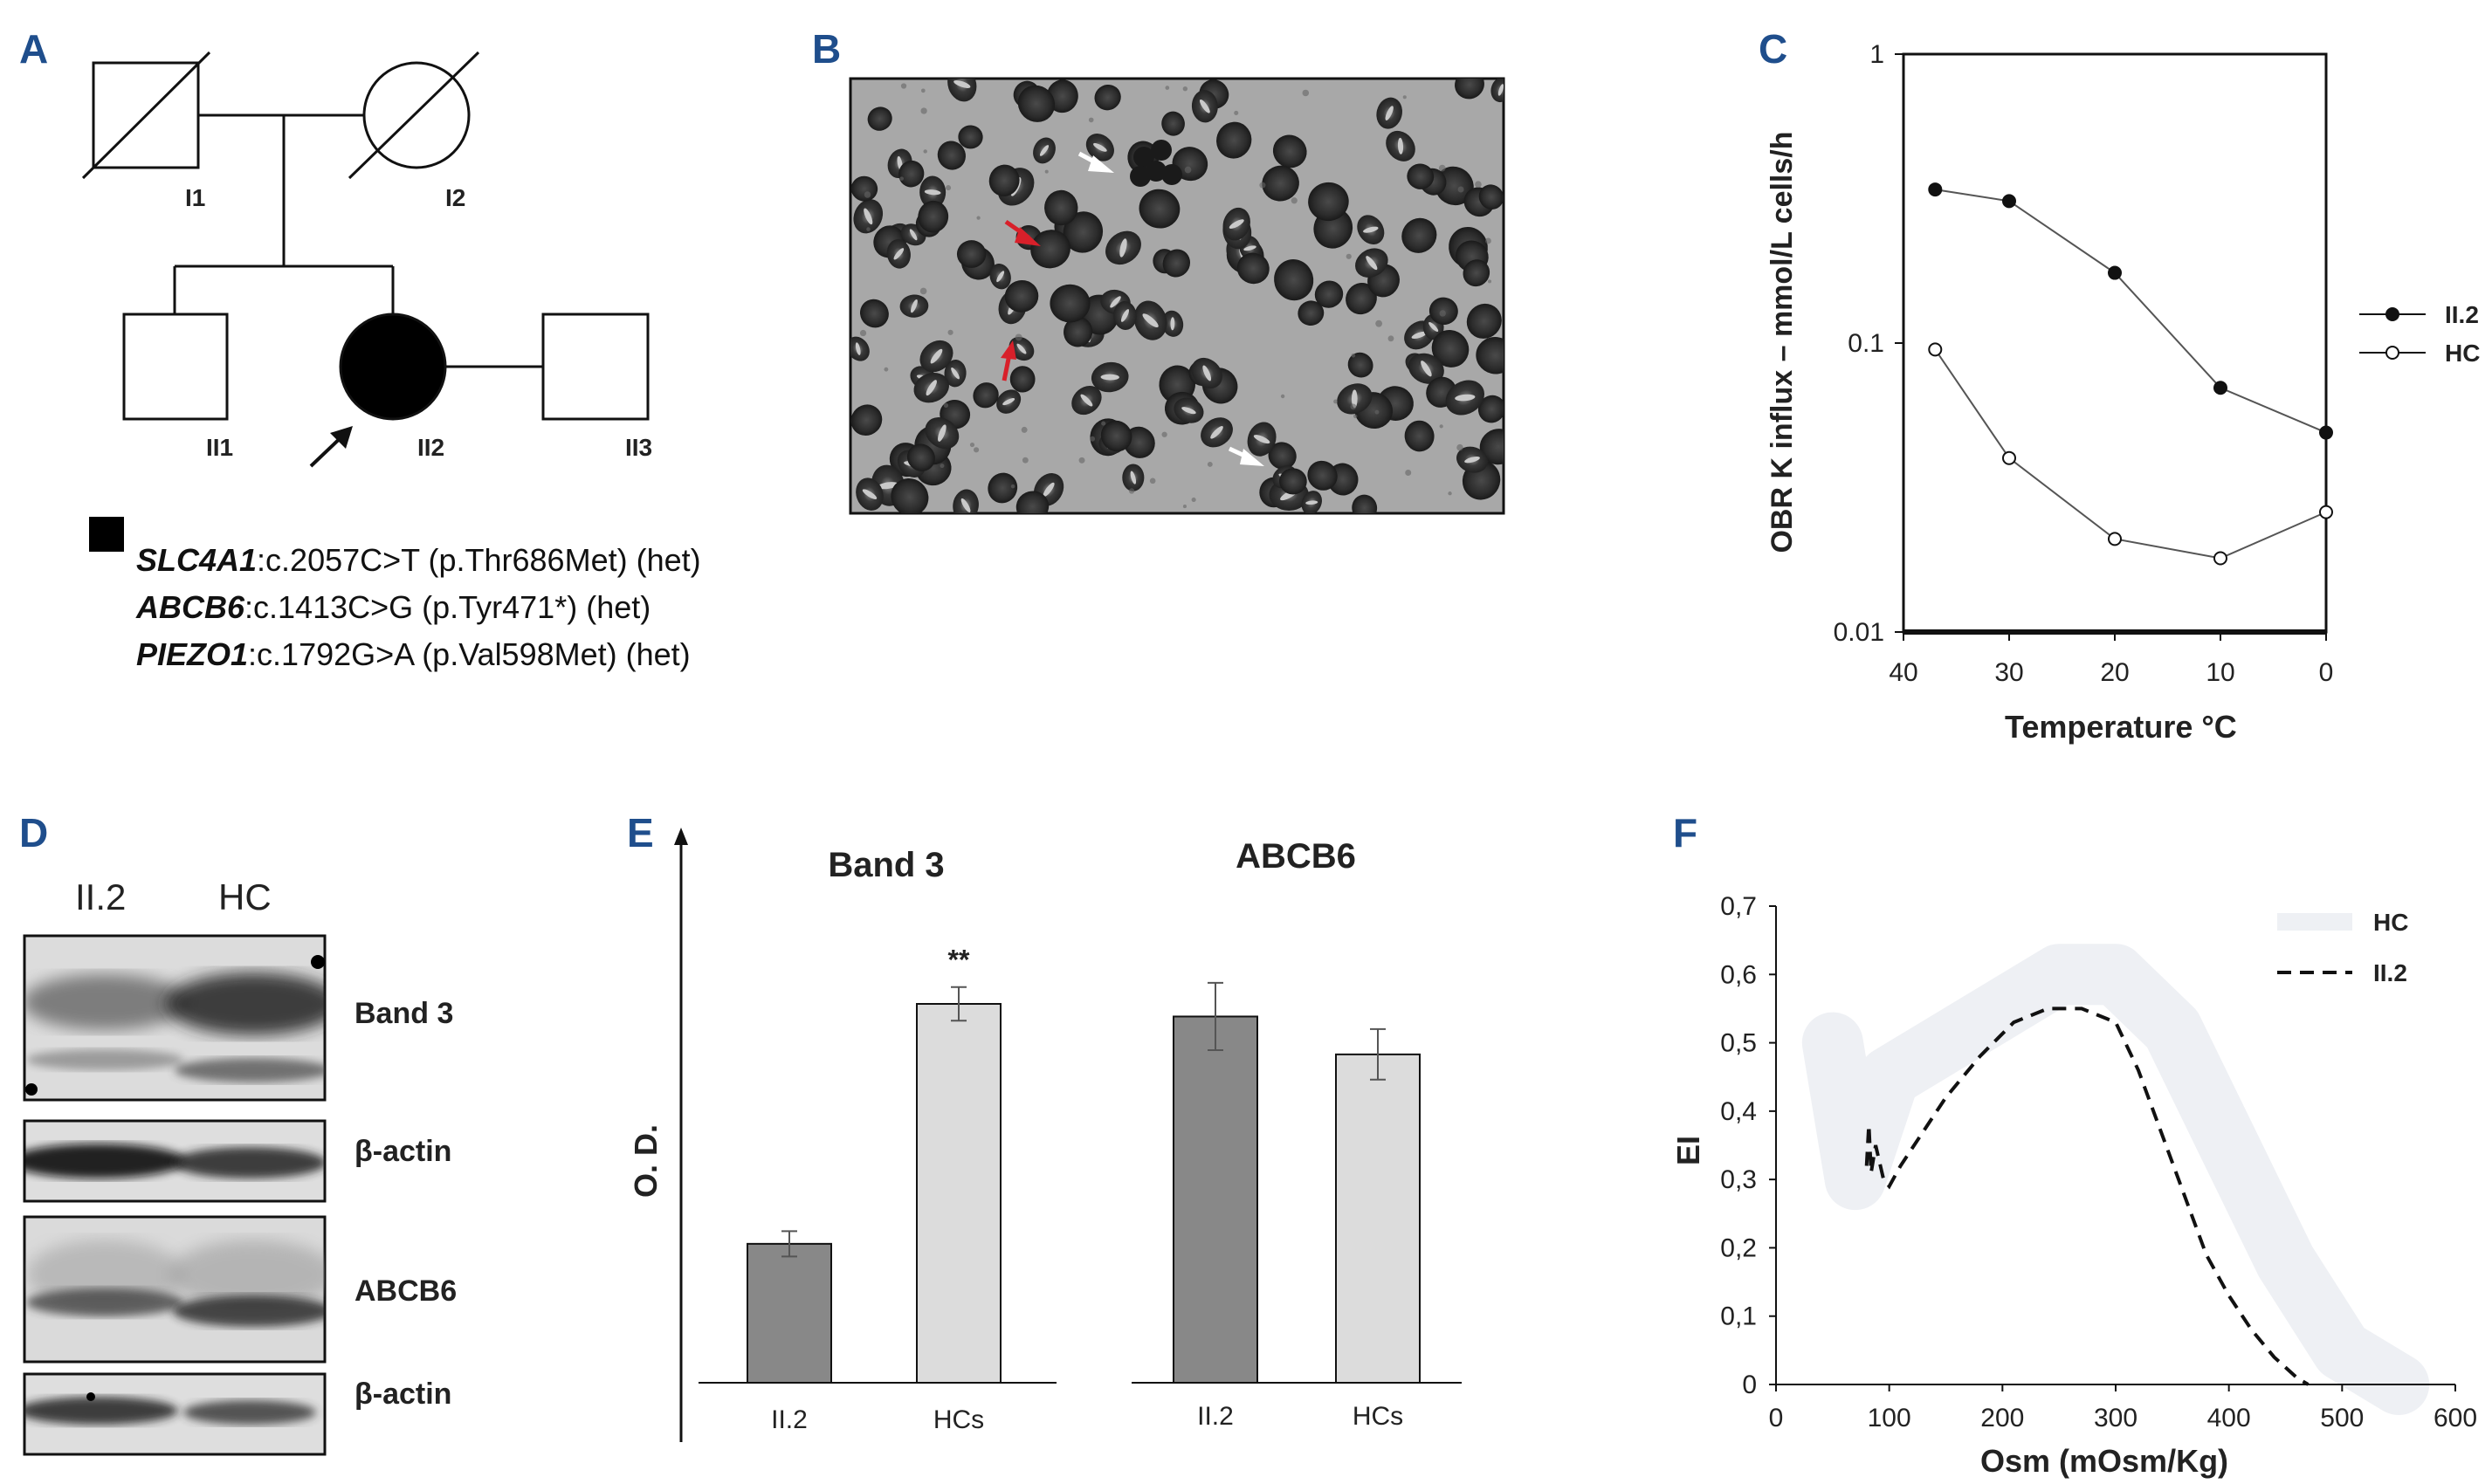  I want to click on pedigree-proband-ii2, so click(393, 367).